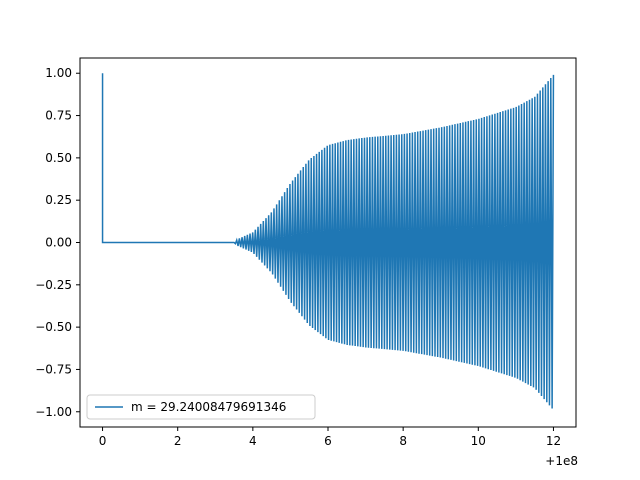 The height and width of the screenshot is (480, 640). I want to click on x-tick-label: 8, so click(403, 441).